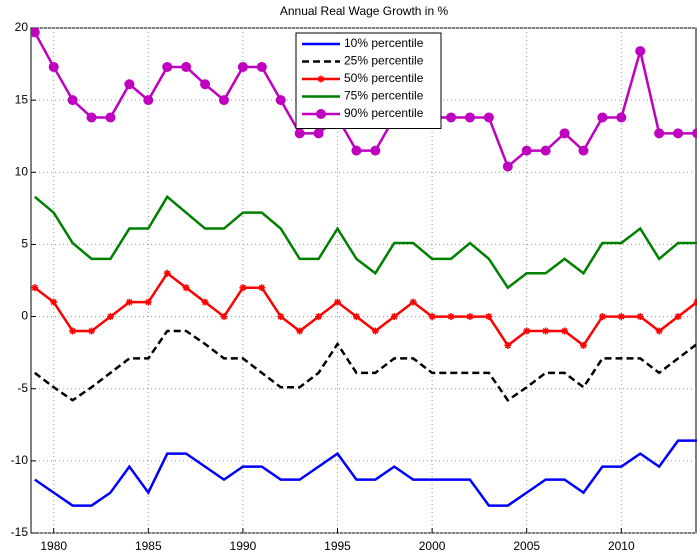 The height and width of the screenshot is (560, 697). What do you see at coordinates (364, 11) in the screenshot?
I see `chart-title: Annual Real Wage Growth in %` at bounding box center [364, 11].